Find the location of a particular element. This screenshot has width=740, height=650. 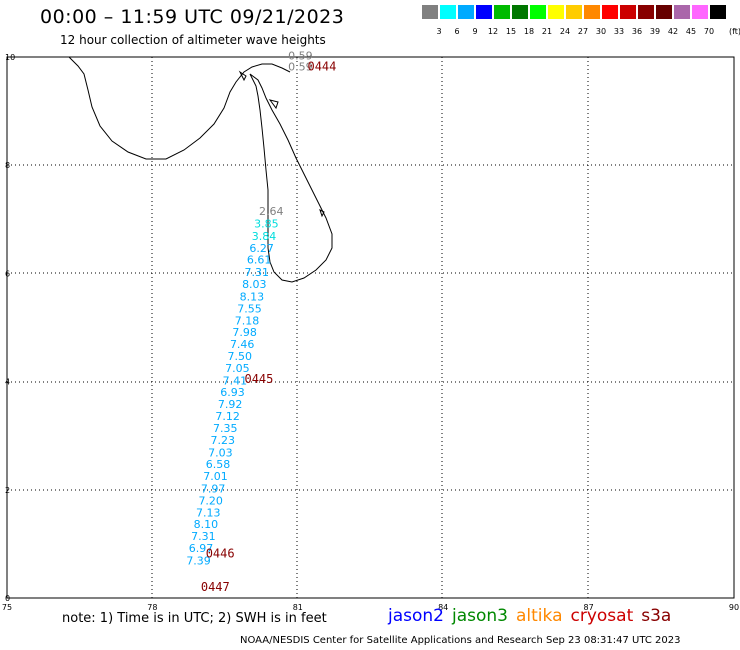

wave-height-point: 6.58 is located at coordinates (218, 464).